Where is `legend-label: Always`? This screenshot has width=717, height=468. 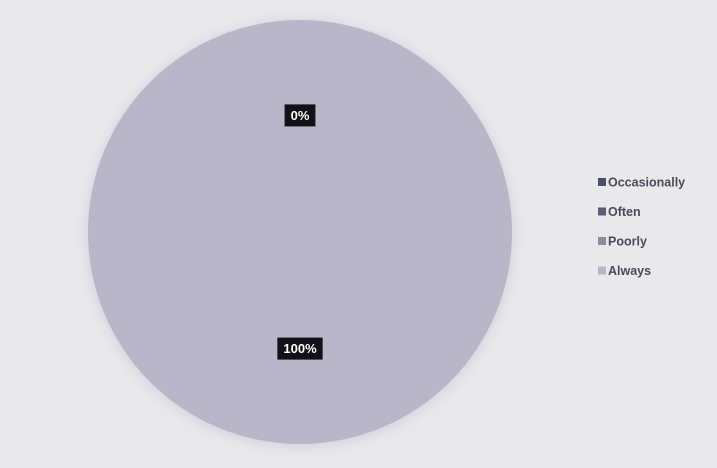 legend-label: Always is located at coordinates (629, 271).